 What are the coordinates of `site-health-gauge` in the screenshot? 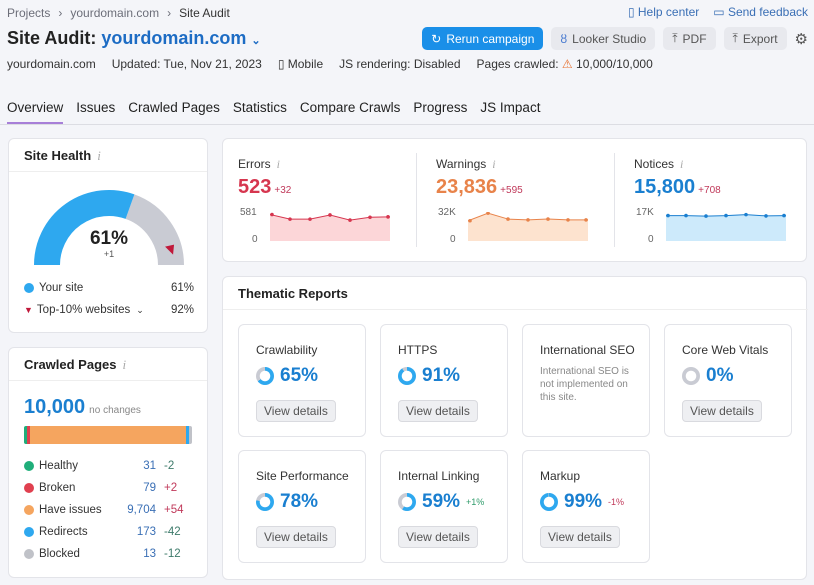 It's located at (109, 228).